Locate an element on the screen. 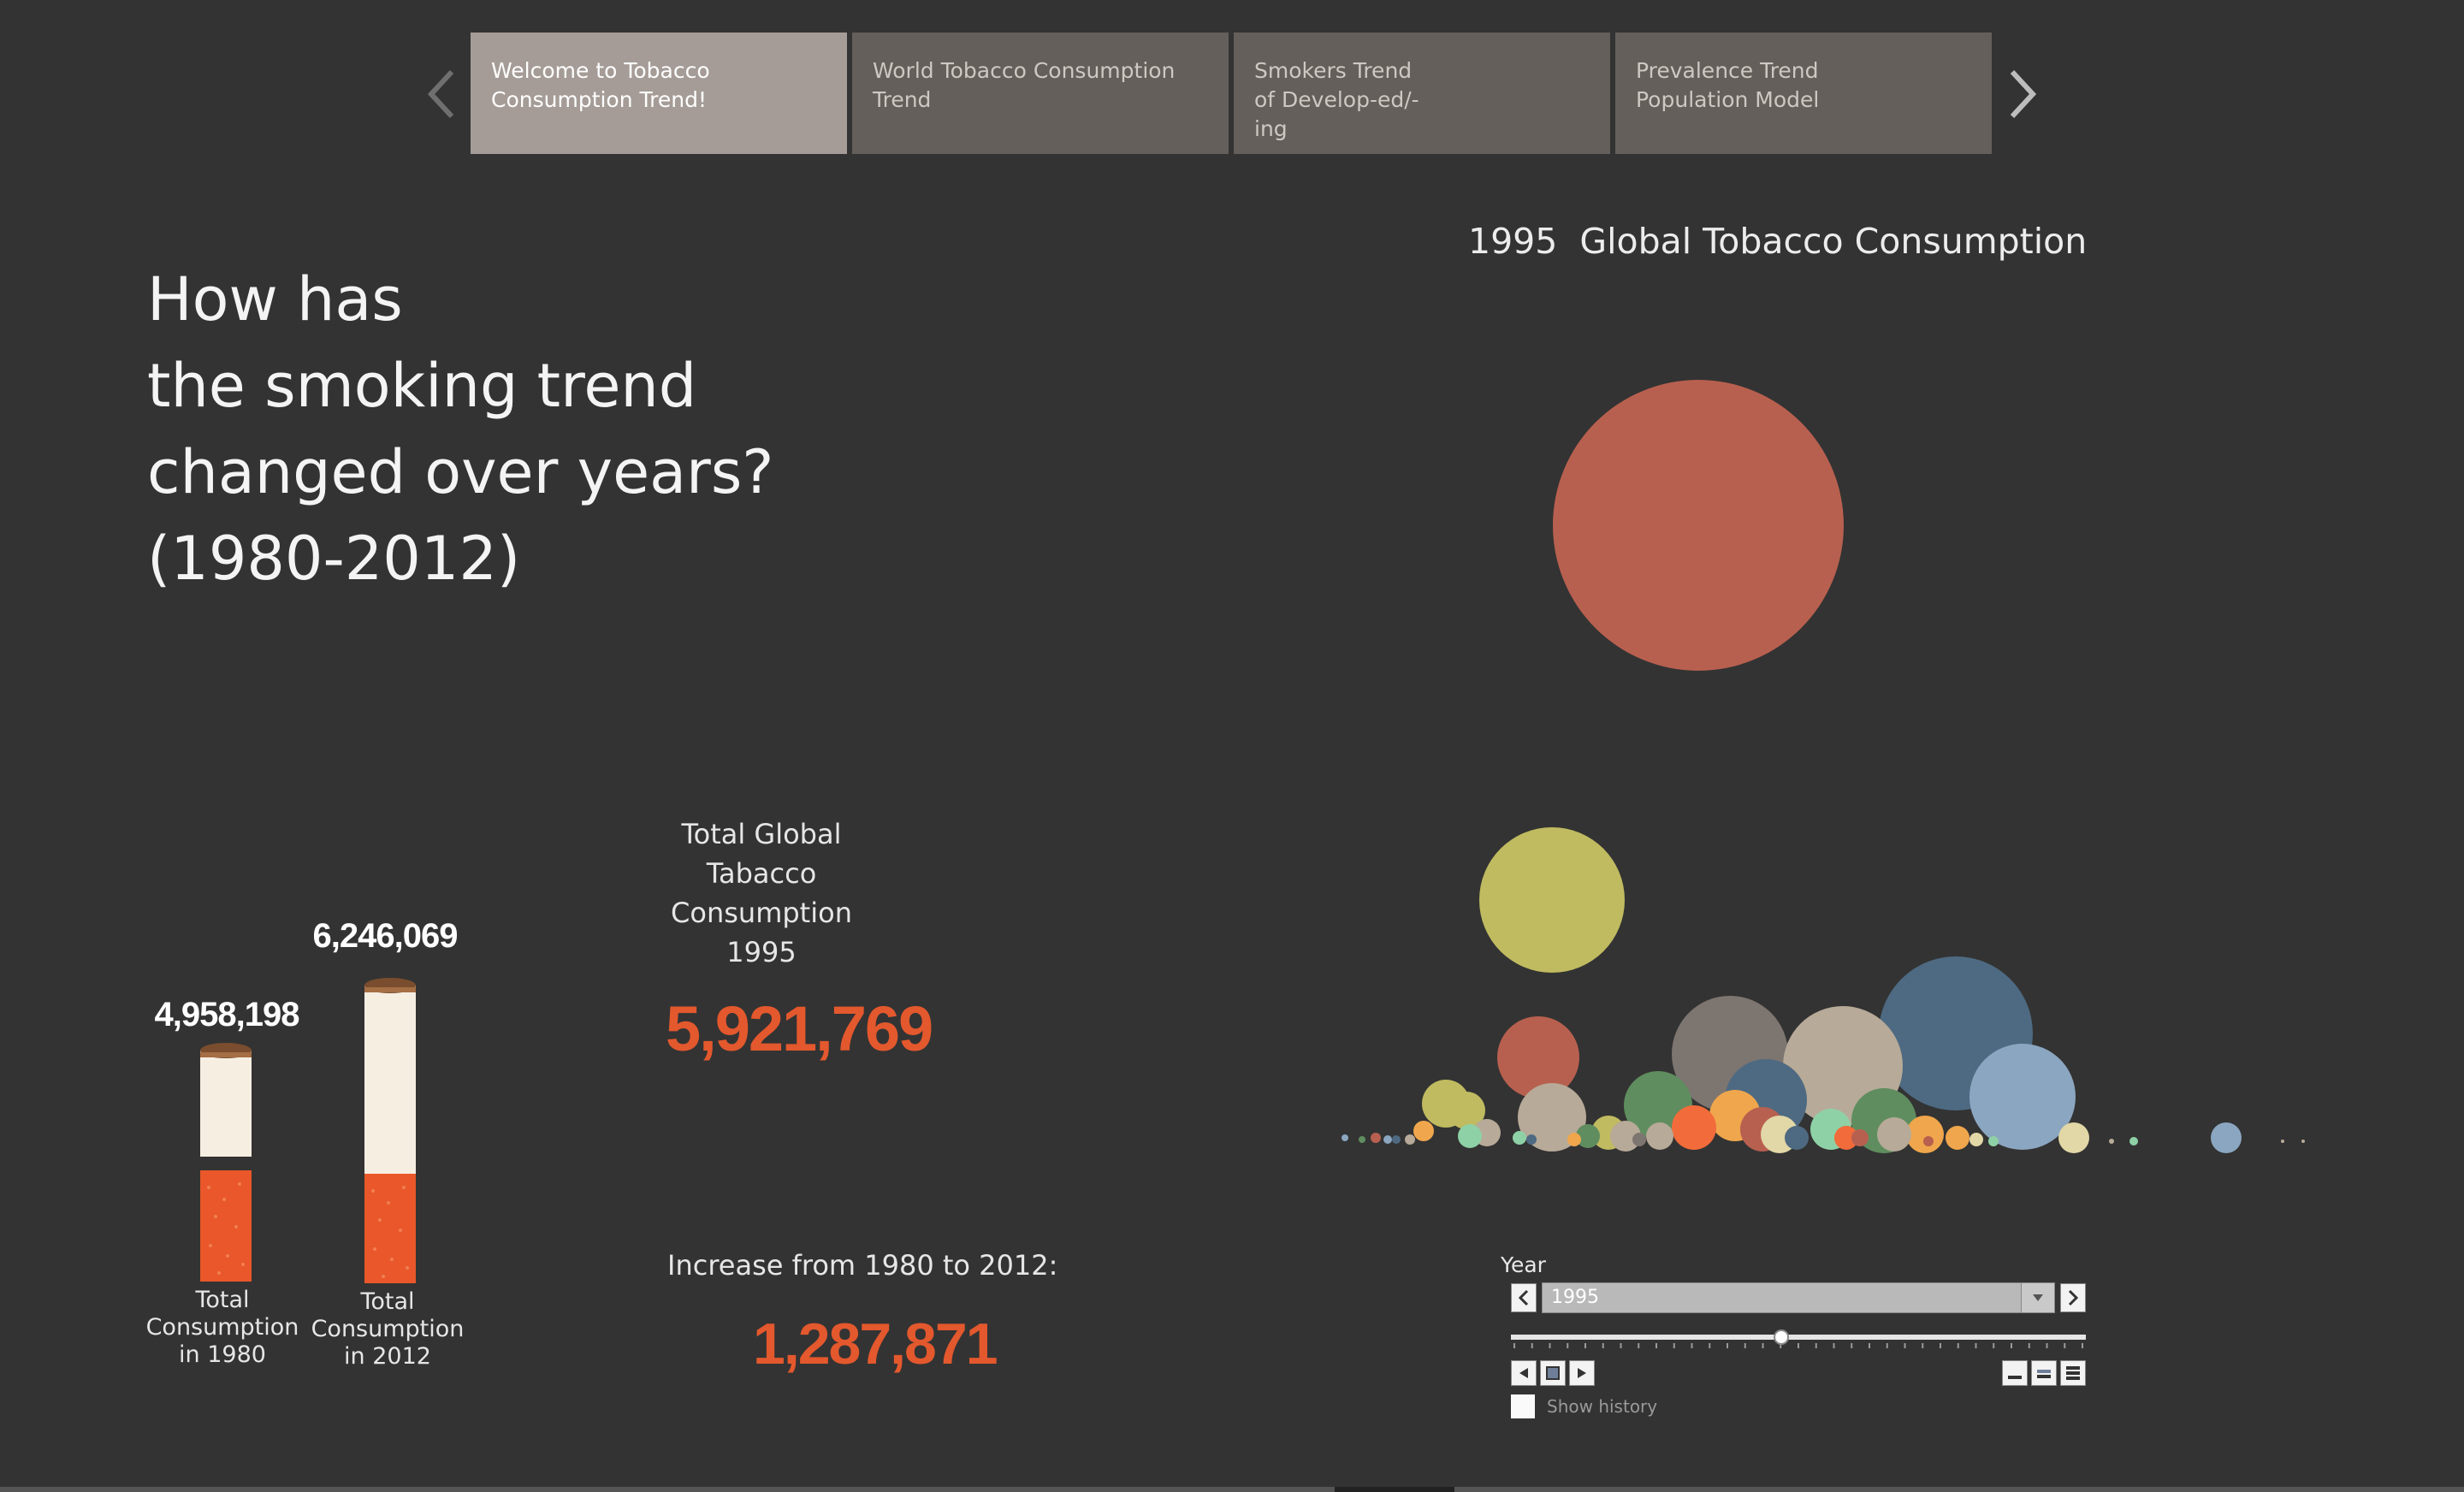 The width and height of the screenshot is (2464, 1492). previous-story-button is located at coordinates (441, 94).